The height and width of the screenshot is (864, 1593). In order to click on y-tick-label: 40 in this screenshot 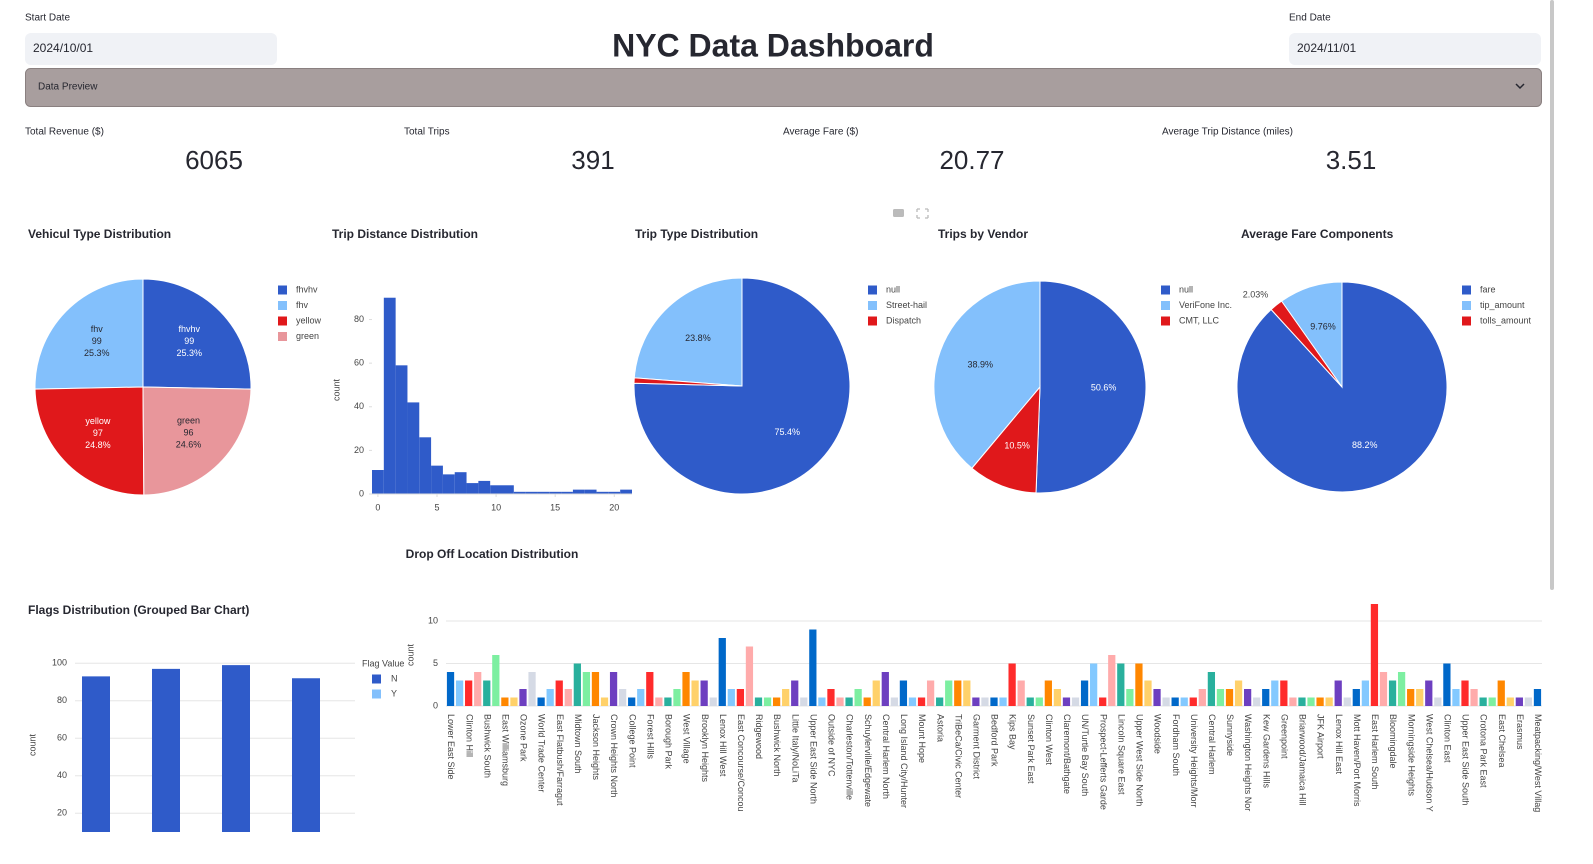, I will do `click(62, 775)`.